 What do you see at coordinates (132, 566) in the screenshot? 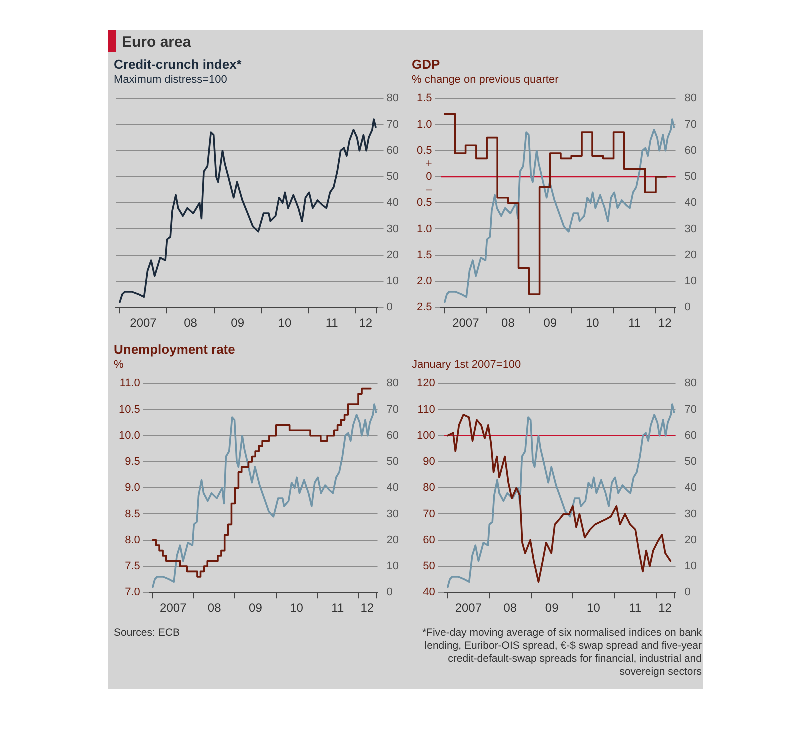
I see `y-tick-label: 7.5` at bounding box center [132, 566].